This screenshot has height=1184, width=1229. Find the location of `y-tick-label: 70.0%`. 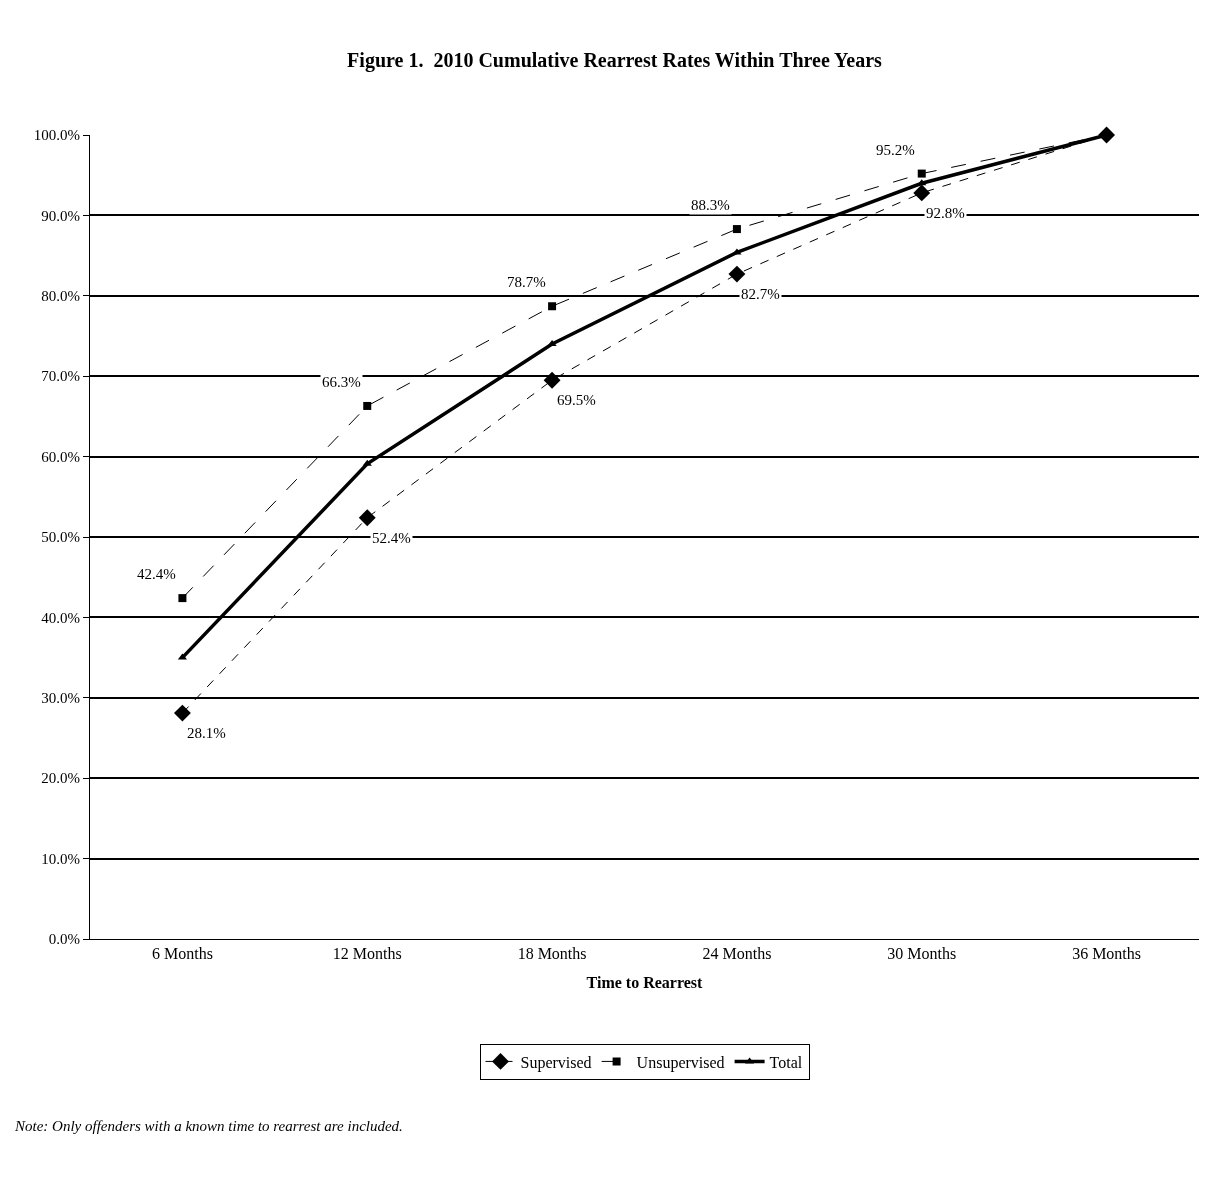

y-tick-label: 70.0% is located at coordinates (60, 376).